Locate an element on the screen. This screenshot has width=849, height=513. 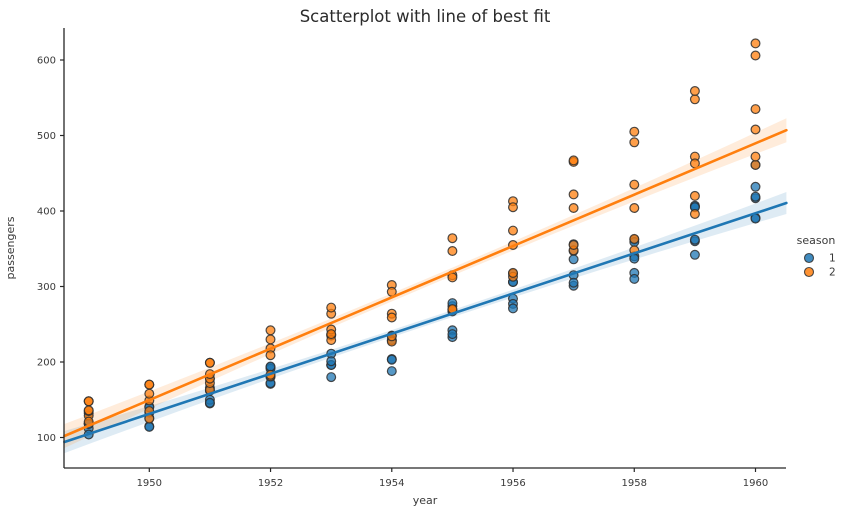
legend-dot-season1 is located at coordinates (809, 258).